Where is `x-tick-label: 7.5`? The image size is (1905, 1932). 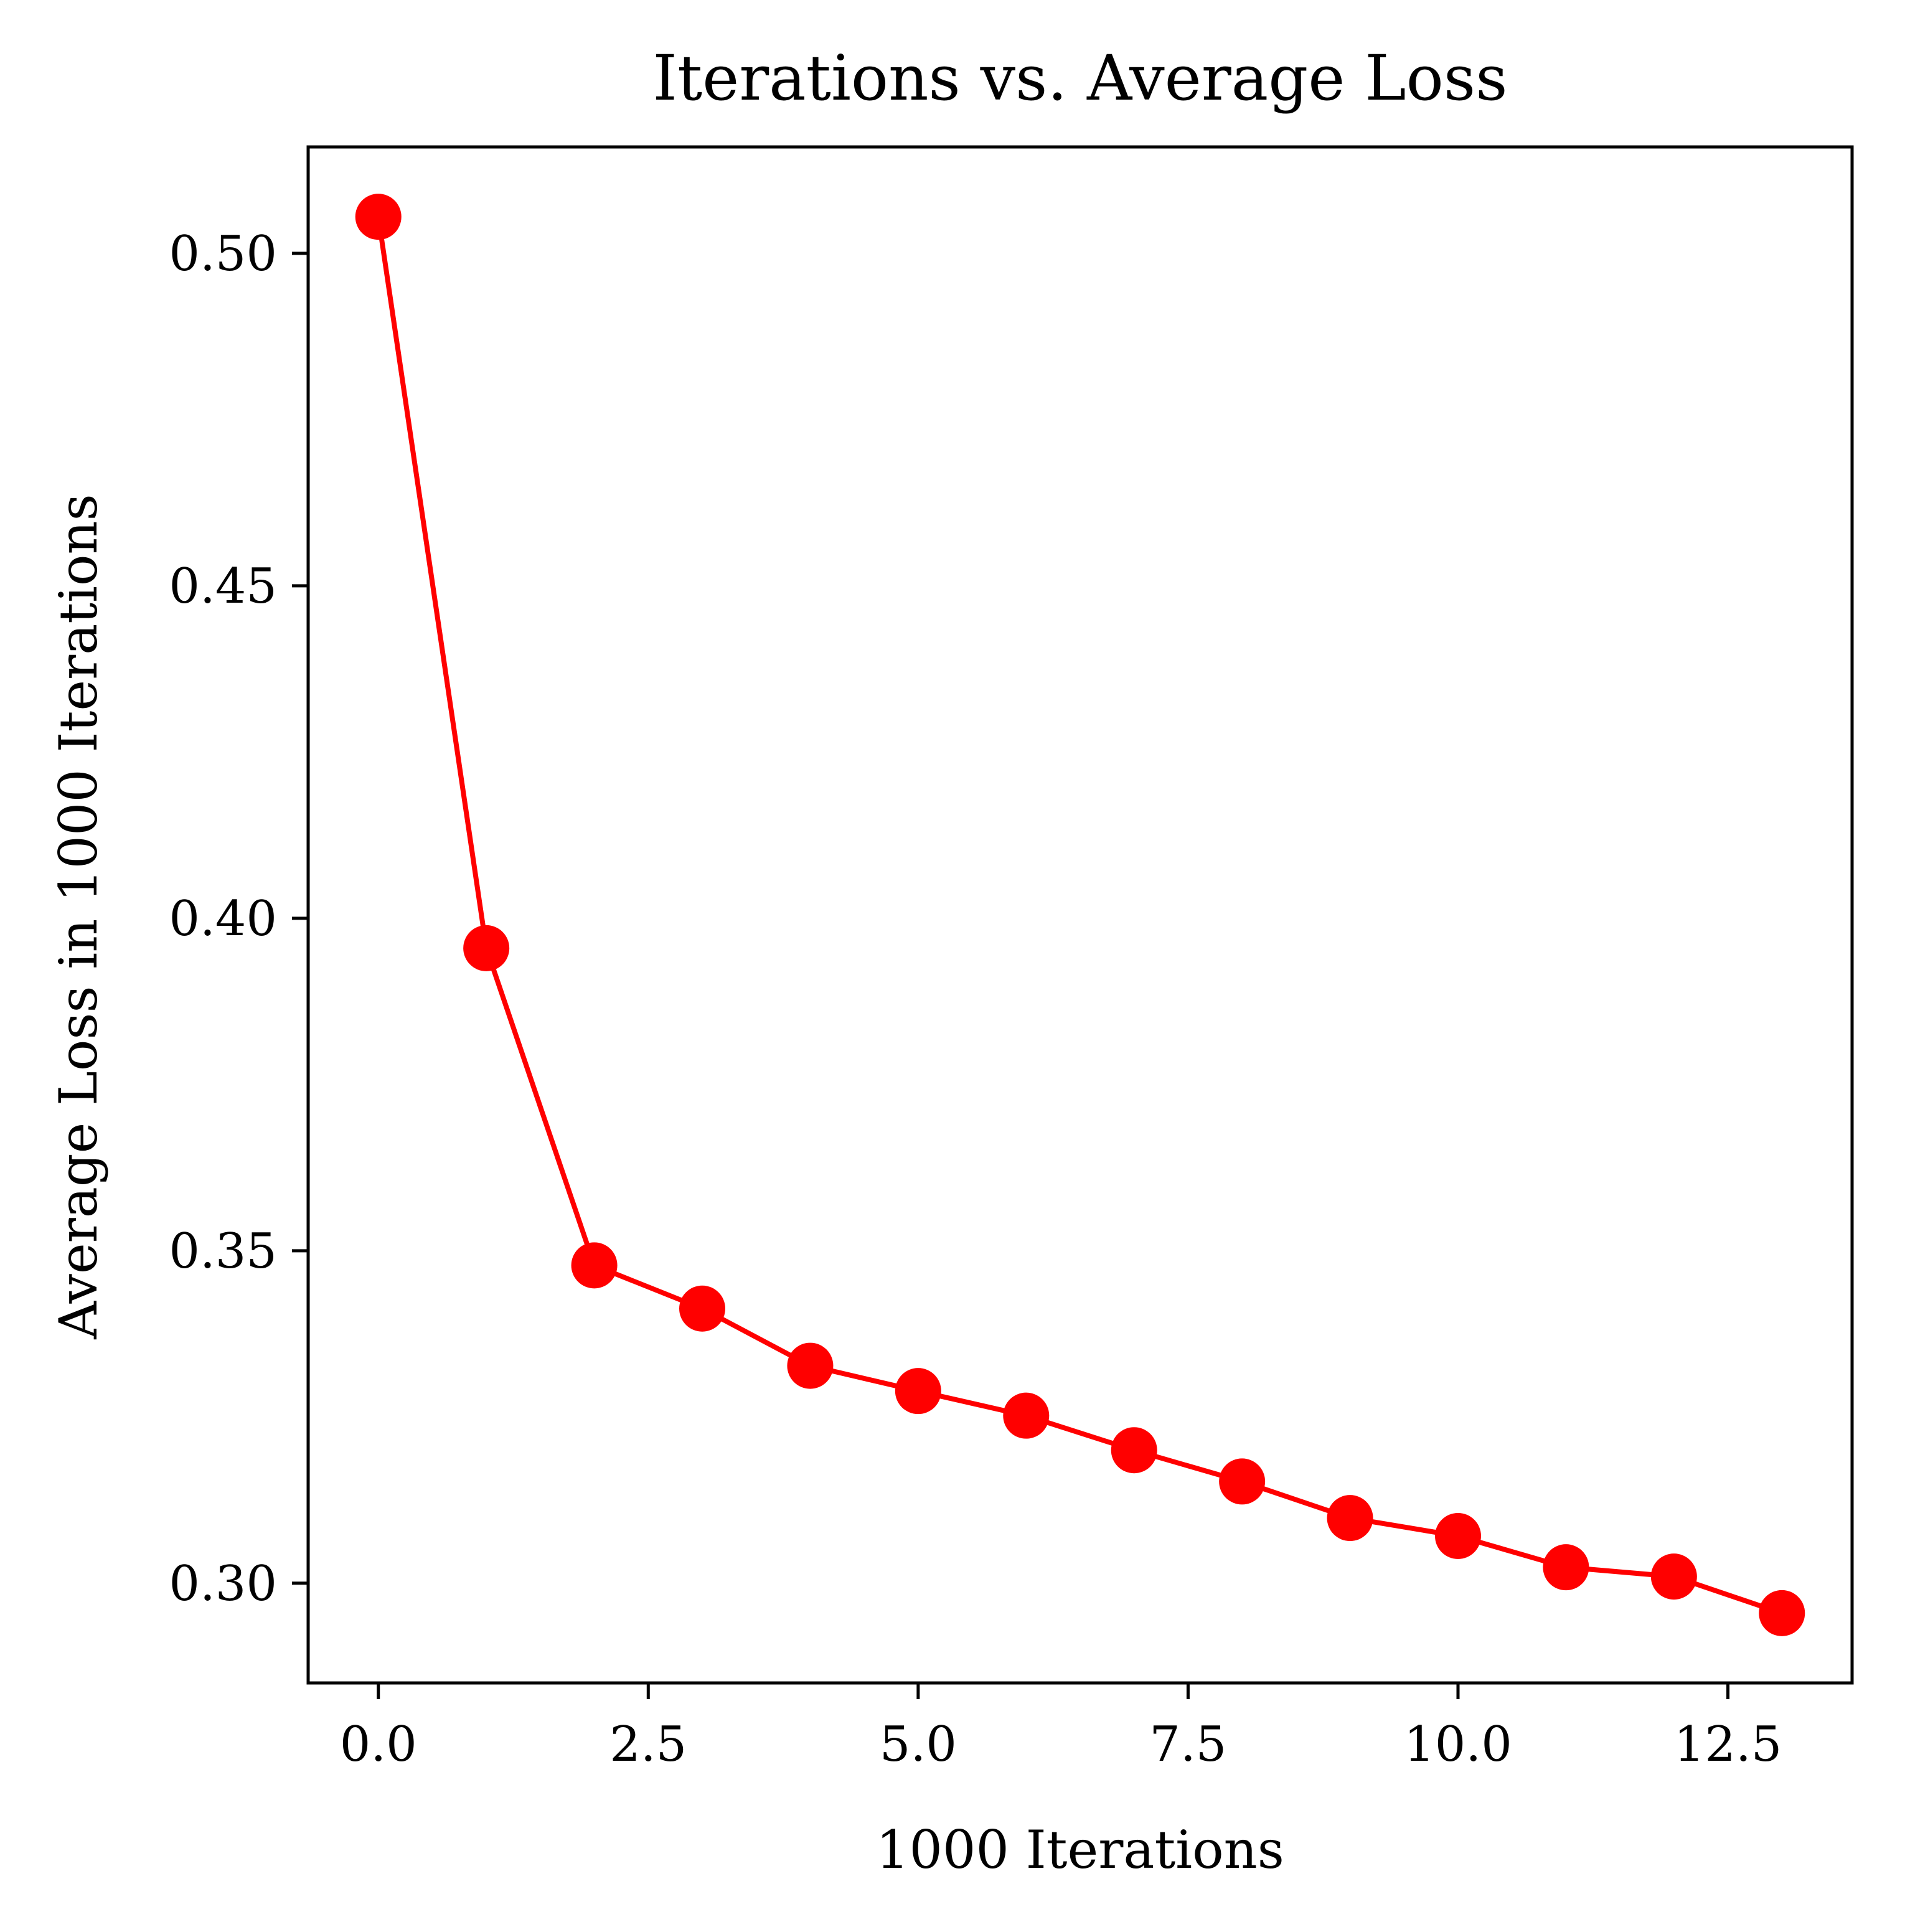
x-tick-label: 7.5 is located at coordinates (1187, 1745).